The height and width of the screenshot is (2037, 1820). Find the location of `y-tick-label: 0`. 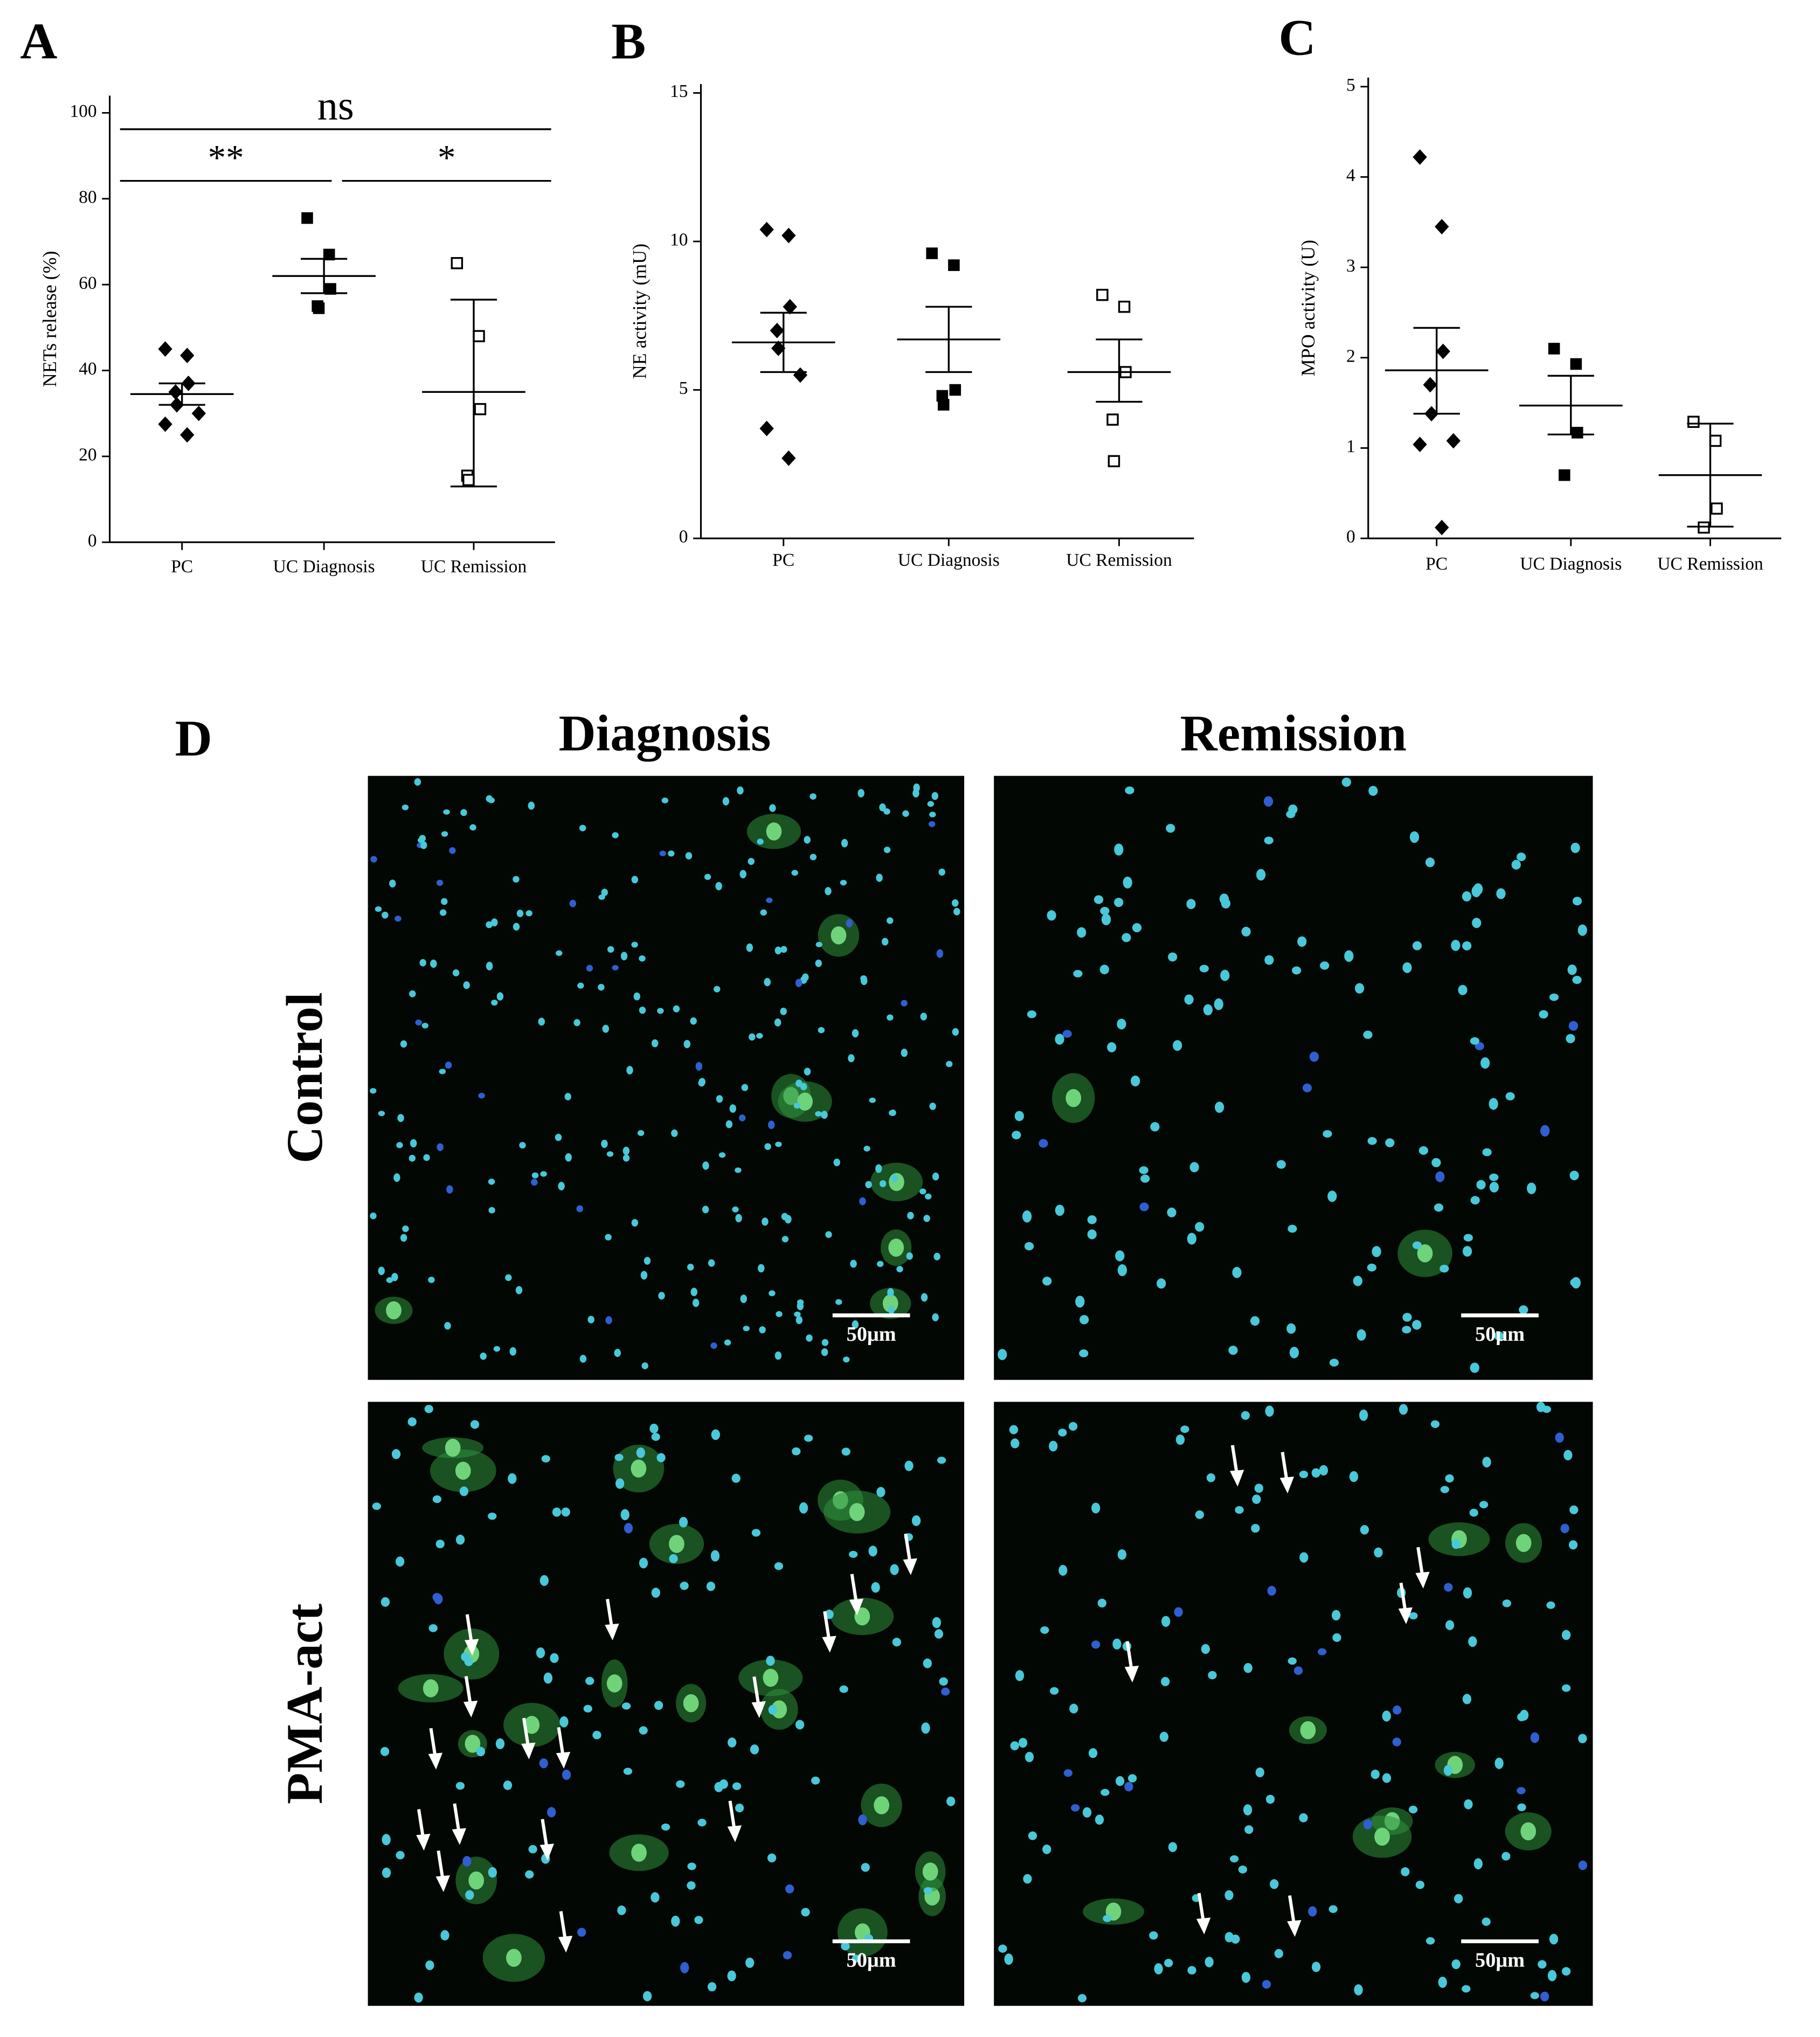

y-tick-label: 0 is located at coordinates (683, 537).